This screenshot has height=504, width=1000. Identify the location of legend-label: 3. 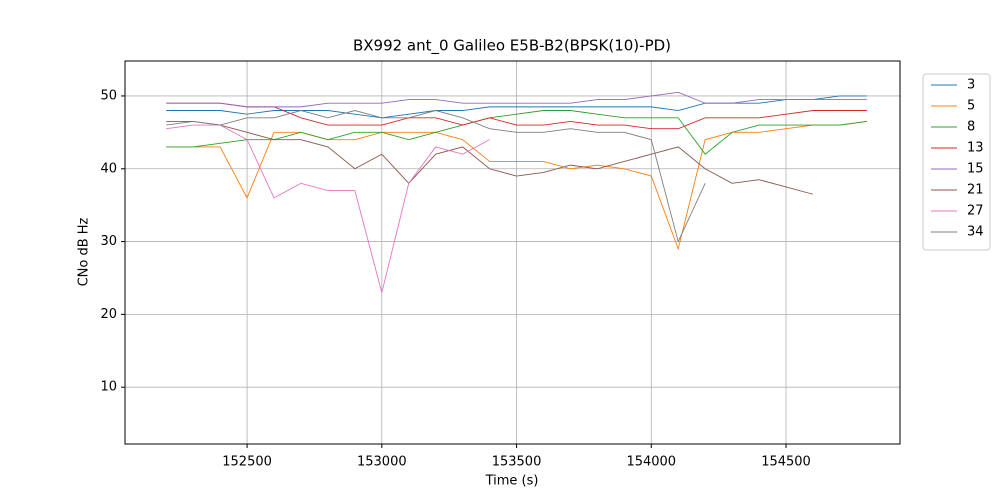
(971, 85).